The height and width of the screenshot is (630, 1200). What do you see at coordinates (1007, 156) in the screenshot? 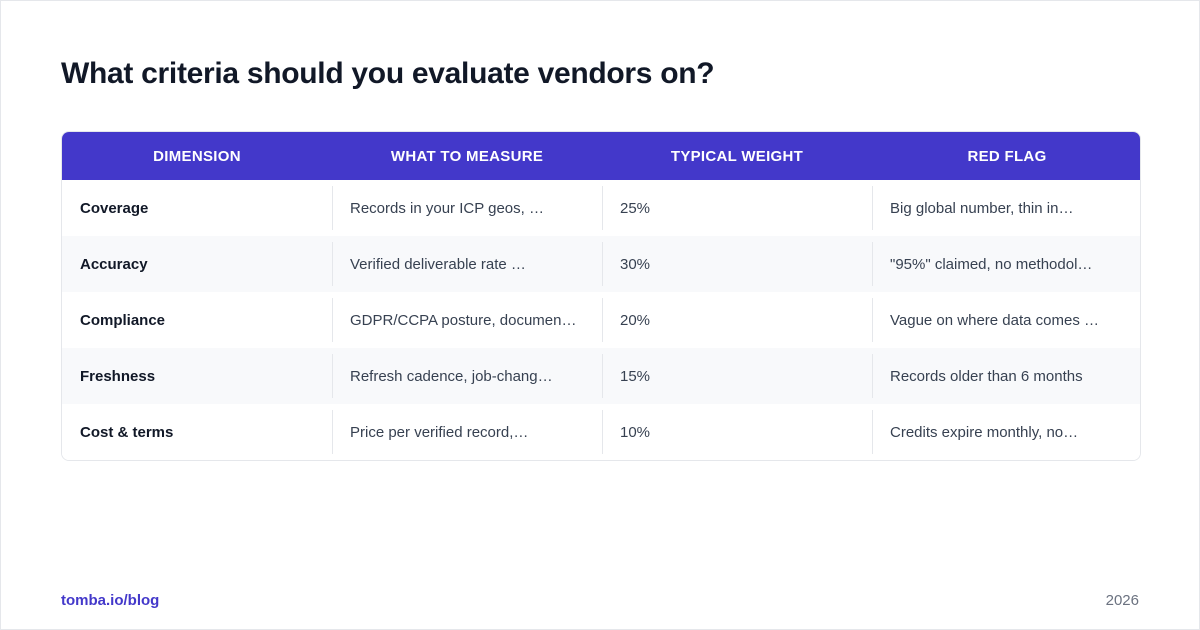
I see `header-red-flag: RED FLAG` at bounding box center [1007, 156].